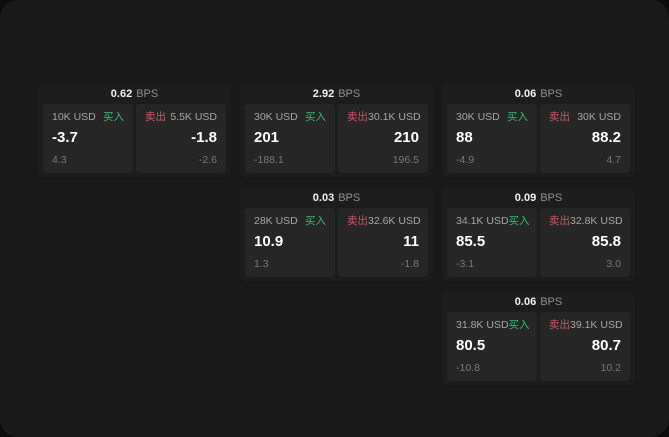  Describe the element at coordinates (492, 138) in the screenshot. I see `buy-quote-panel: 30K USD 买入 88 -4.9` at that location.